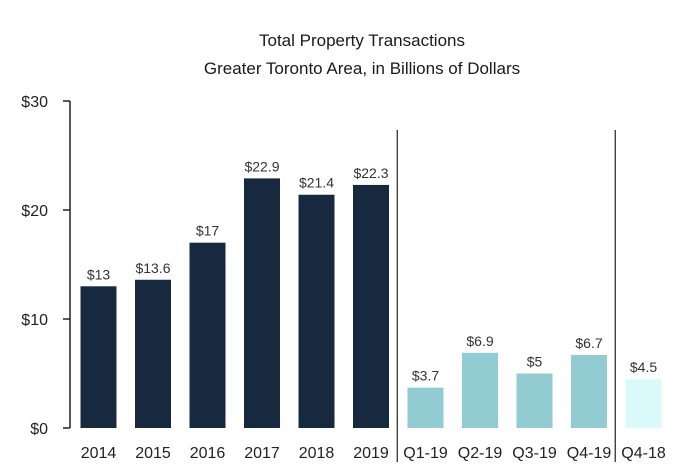  What do you see at coordinates (588, 343) in the screenshot?
I see `data-label: $6.7` at bounding box center [588, 343].